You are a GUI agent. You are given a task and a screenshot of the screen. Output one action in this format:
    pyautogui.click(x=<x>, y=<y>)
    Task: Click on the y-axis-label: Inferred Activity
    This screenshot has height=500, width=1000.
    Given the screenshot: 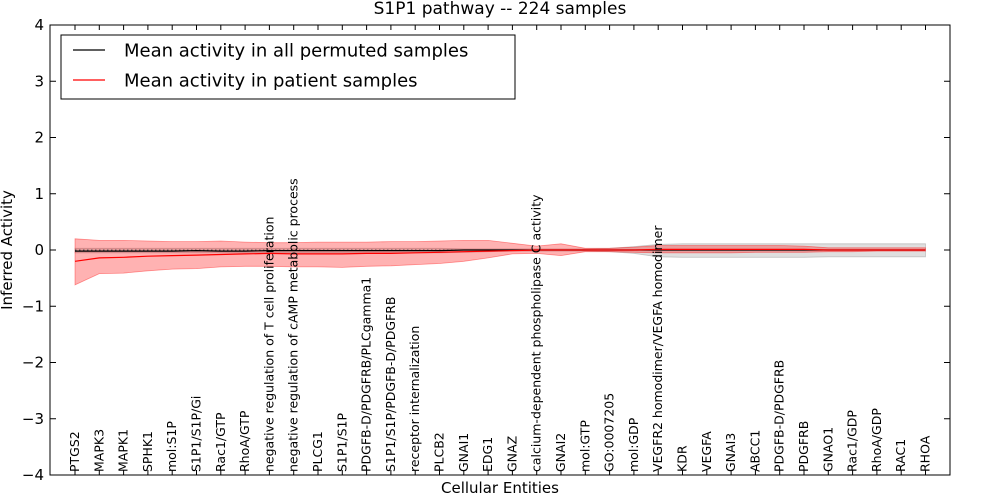 What is the action you would take?
    pyautogui.click(x=8, y=250)
    